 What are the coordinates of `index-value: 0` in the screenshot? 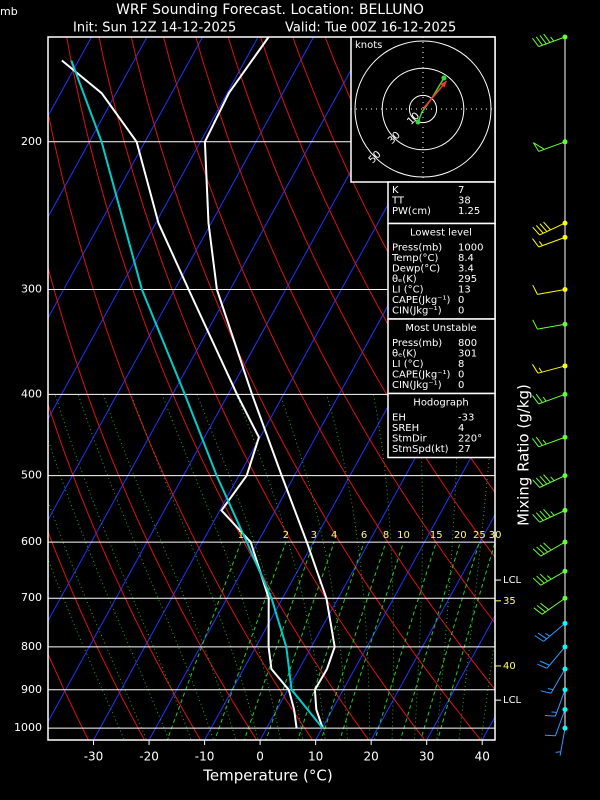 It's located at (461, 375).